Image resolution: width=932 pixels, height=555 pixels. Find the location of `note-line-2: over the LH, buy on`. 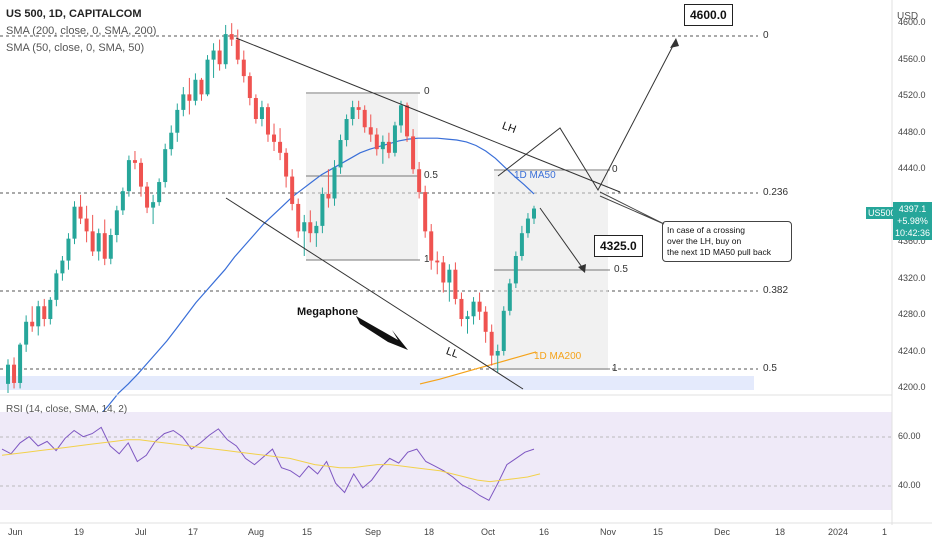

note-line-2: over the LH, buy on is located at coordinates (704, 241).